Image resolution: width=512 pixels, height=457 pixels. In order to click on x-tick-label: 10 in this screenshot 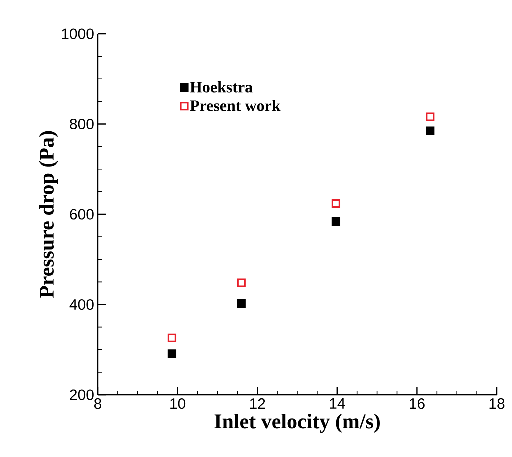, I will do `click(178, 404)`.